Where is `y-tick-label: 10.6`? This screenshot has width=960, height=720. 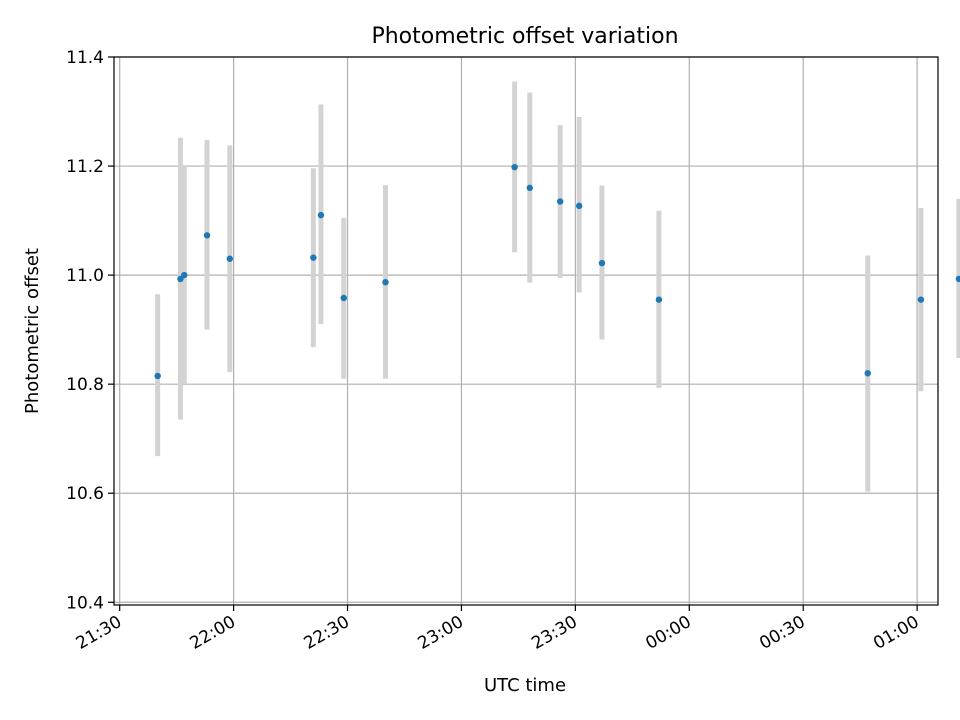
y-tick-label: 10.6 is located at coordinates (85, 494).